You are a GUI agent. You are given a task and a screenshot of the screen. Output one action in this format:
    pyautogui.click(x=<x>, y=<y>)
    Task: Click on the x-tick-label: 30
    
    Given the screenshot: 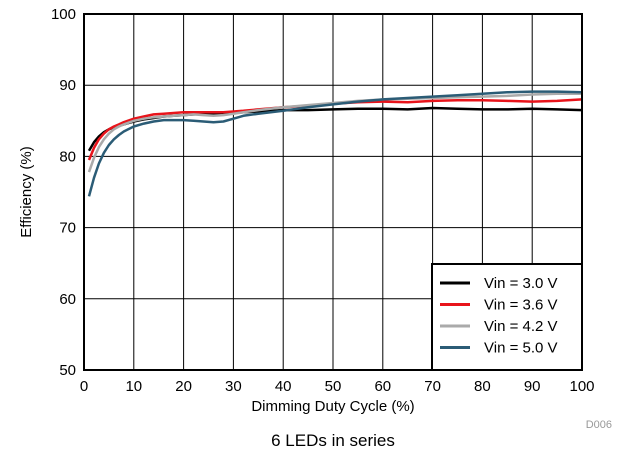 What is the action you would take?
    pyautogui.click(x=233, y=386)
    